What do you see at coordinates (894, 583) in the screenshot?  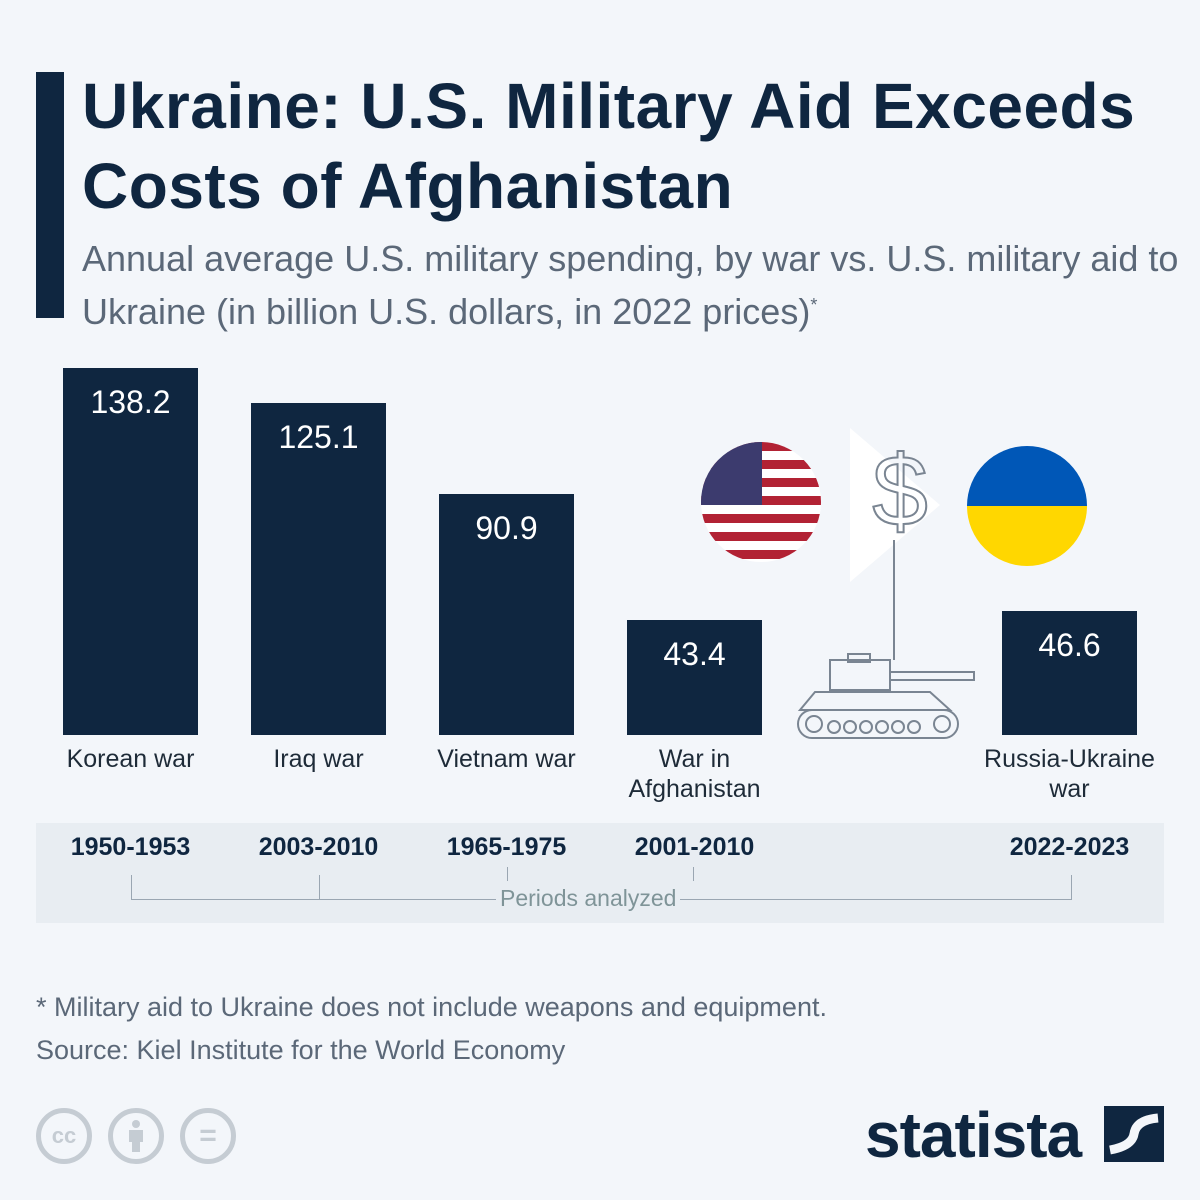 I see `illustration: $` at bounding box center [894, 583].